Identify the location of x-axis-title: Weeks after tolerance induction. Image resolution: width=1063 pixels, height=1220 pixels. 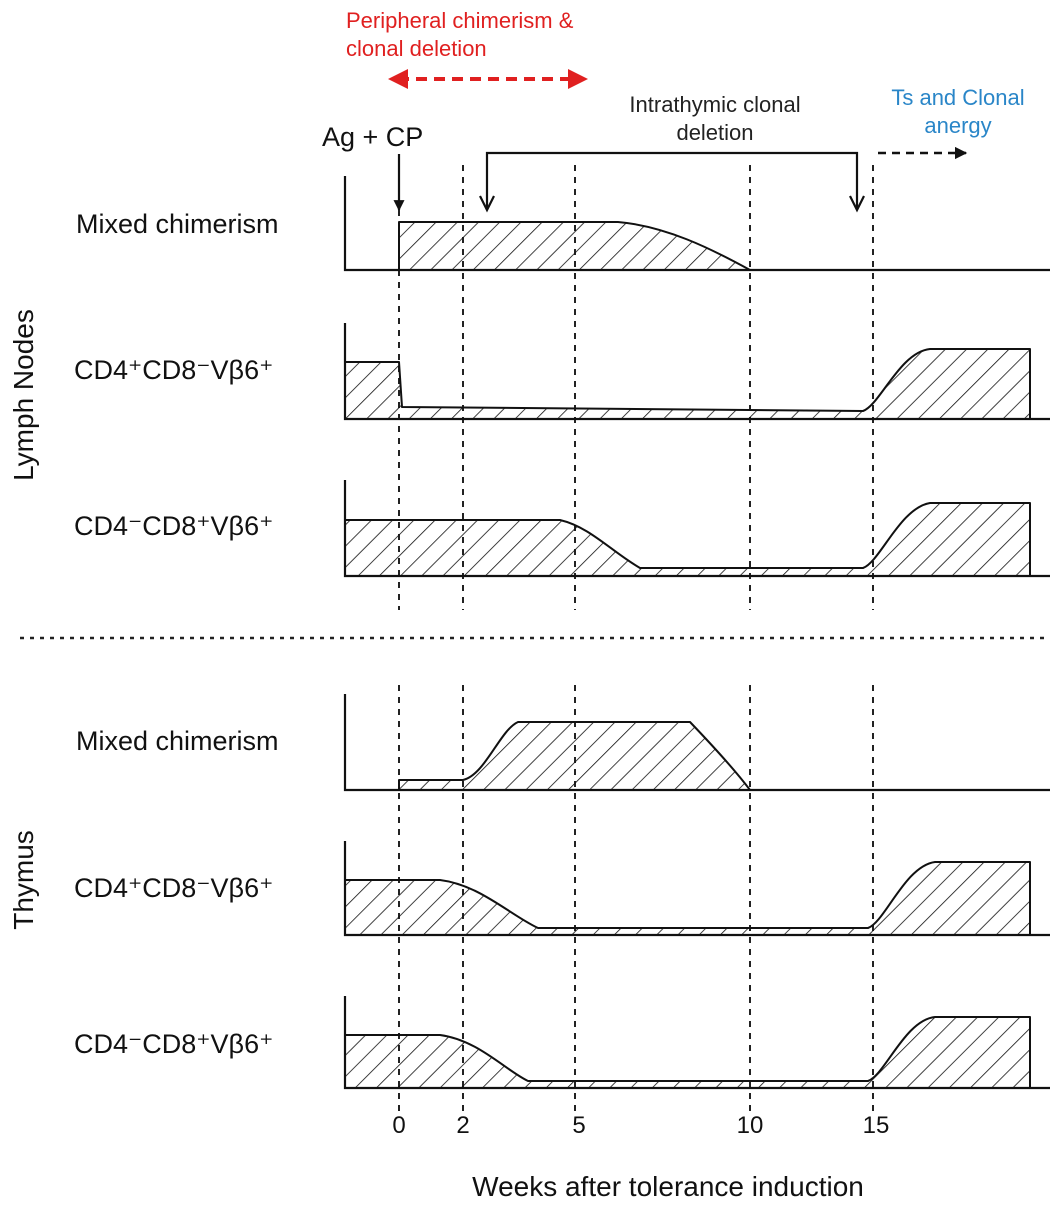
(668, 1186).